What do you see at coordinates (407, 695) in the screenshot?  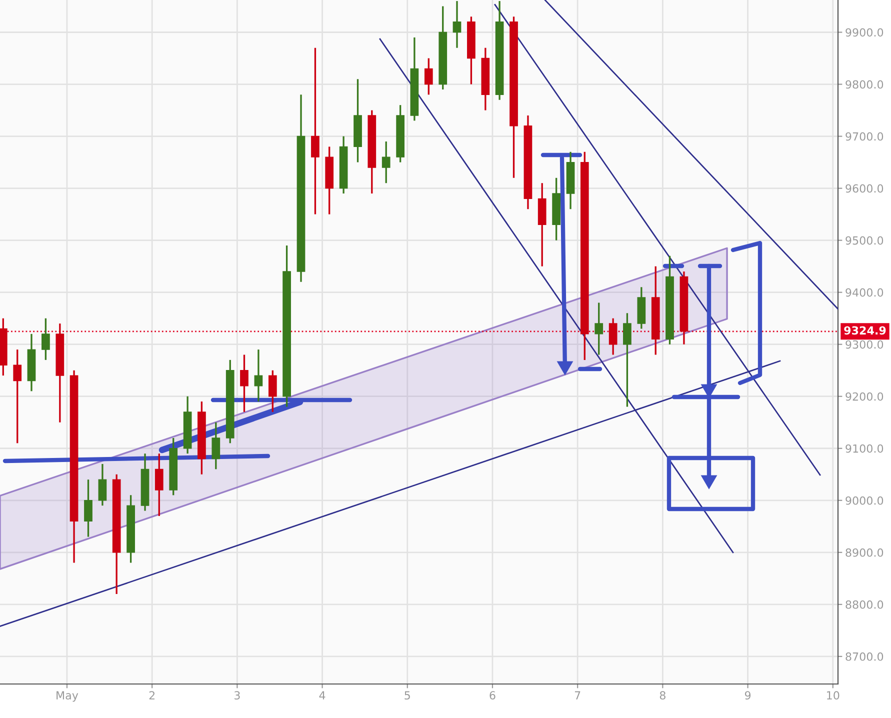 I see `x-tick-label: 5` at bounding box center [407, 695].